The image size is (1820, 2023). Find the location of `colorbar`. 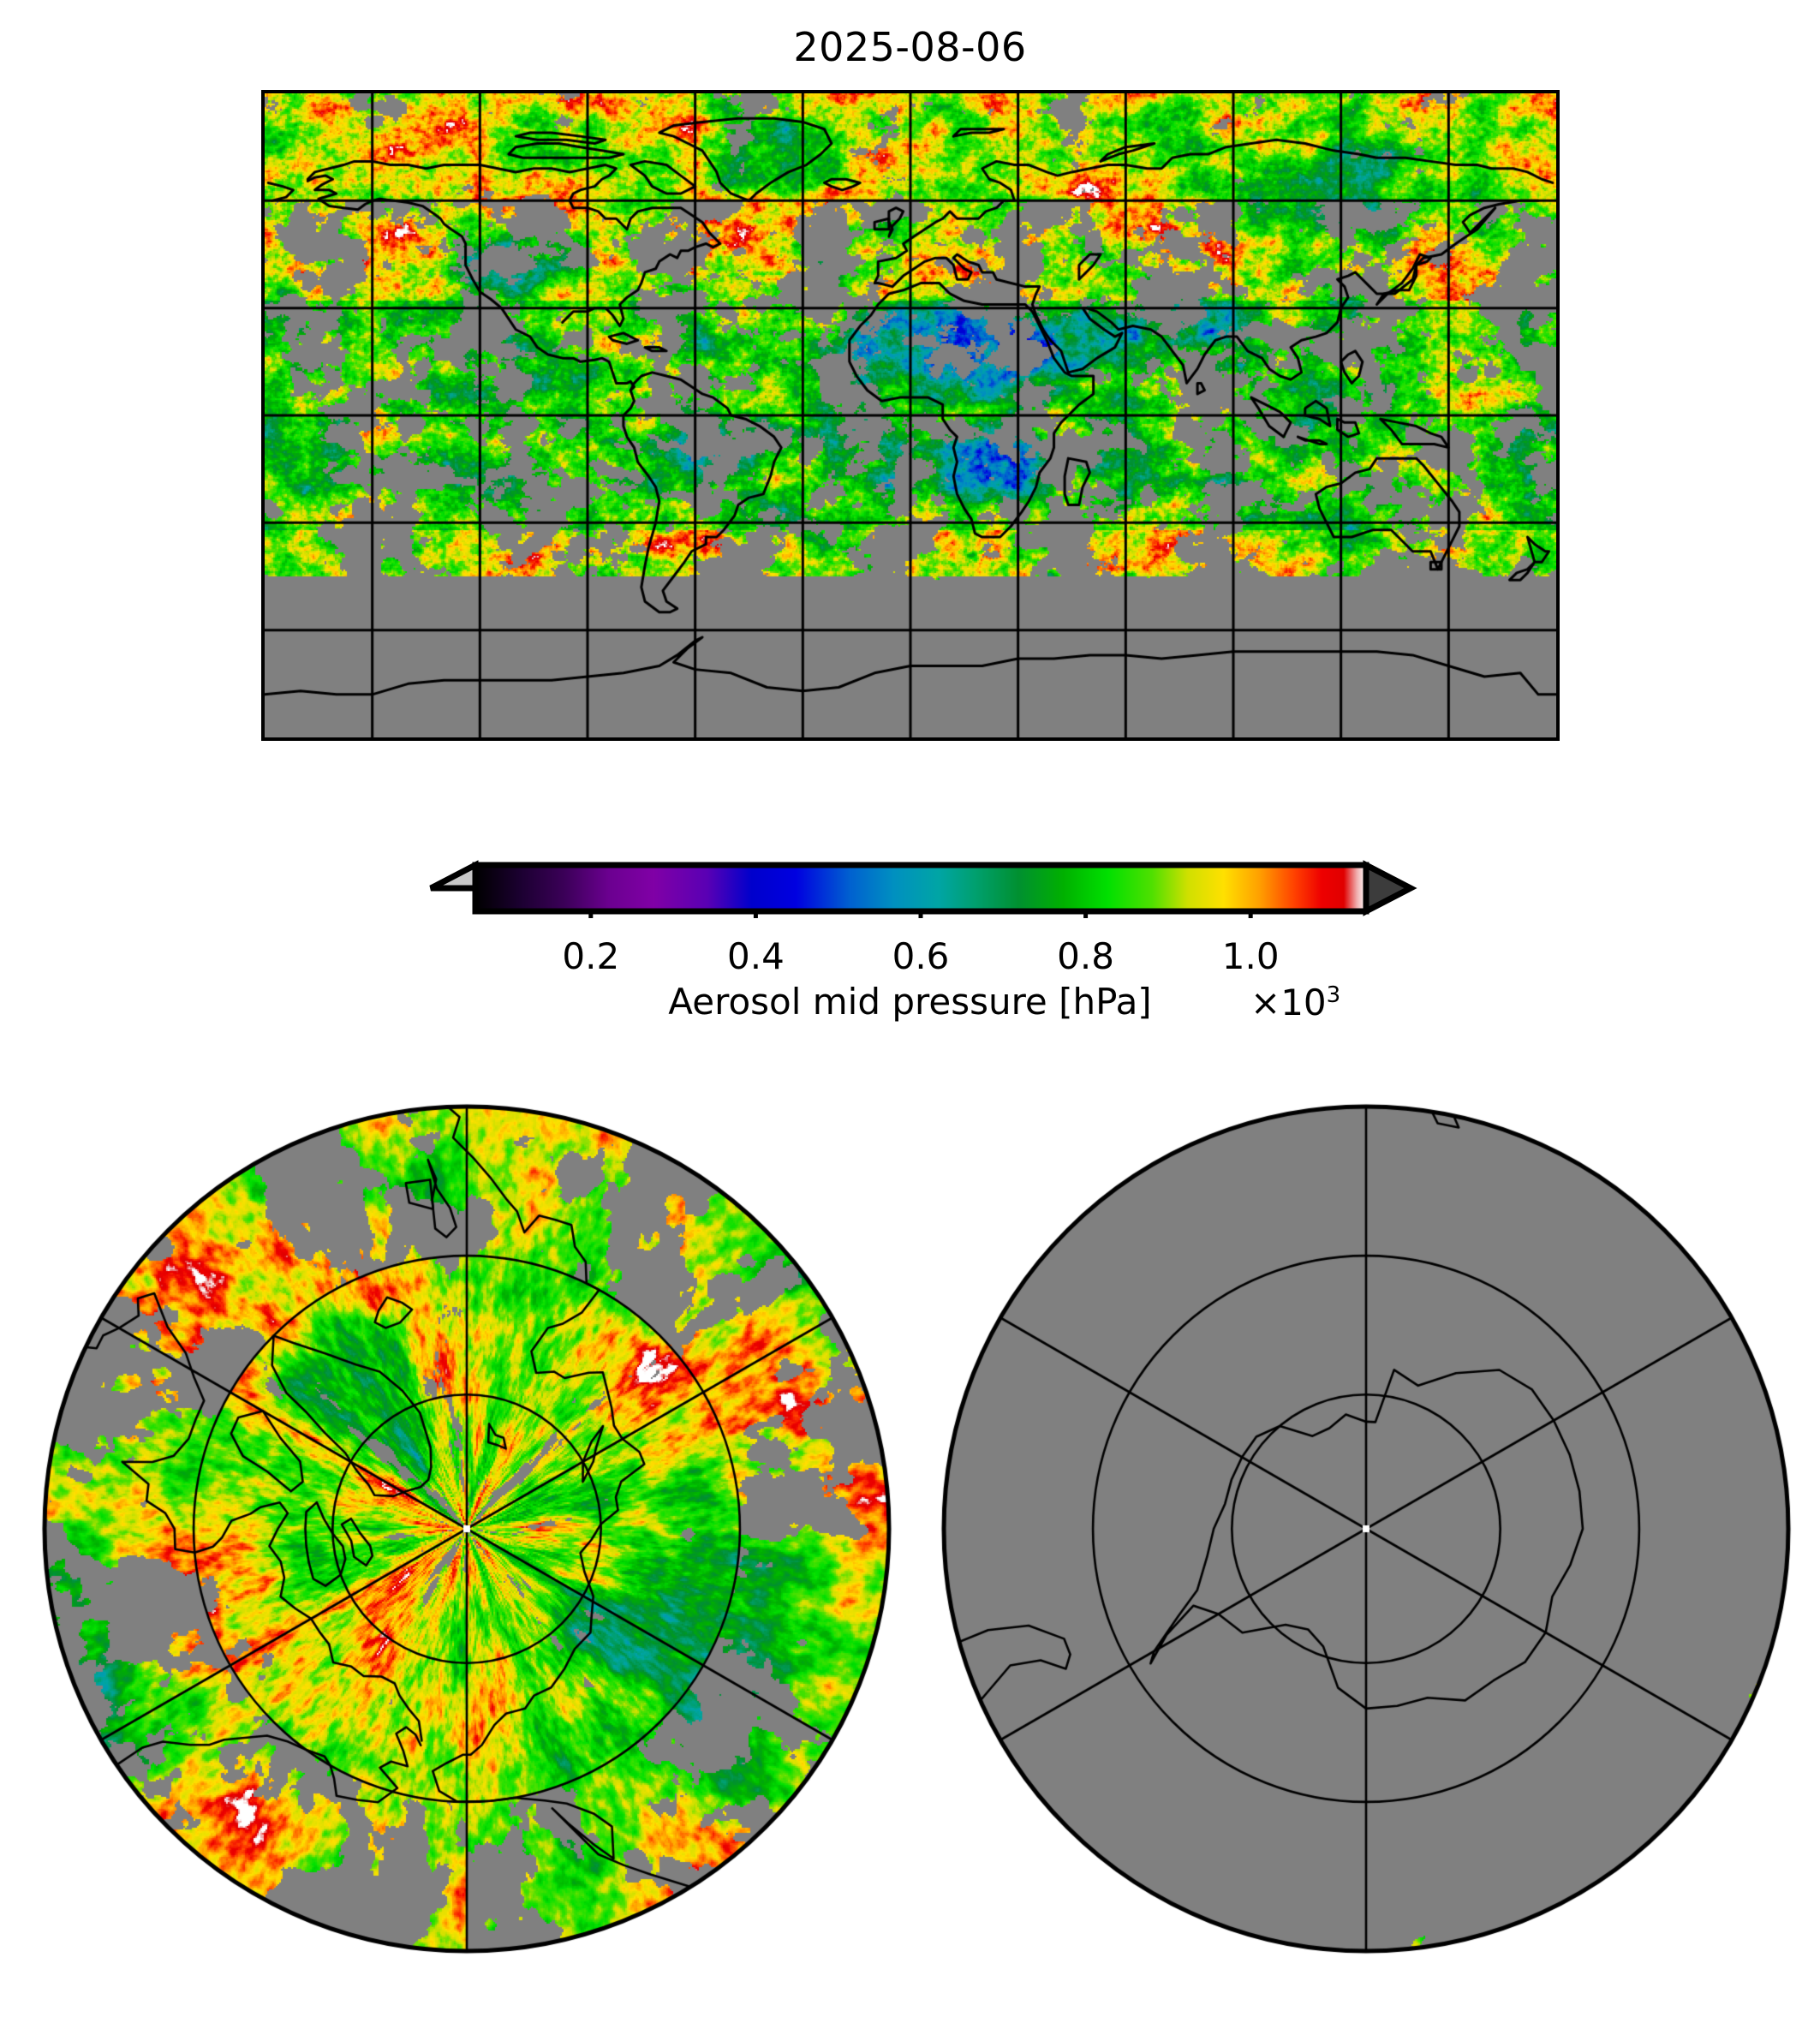

colorbar is located at coordinates (920, 888).